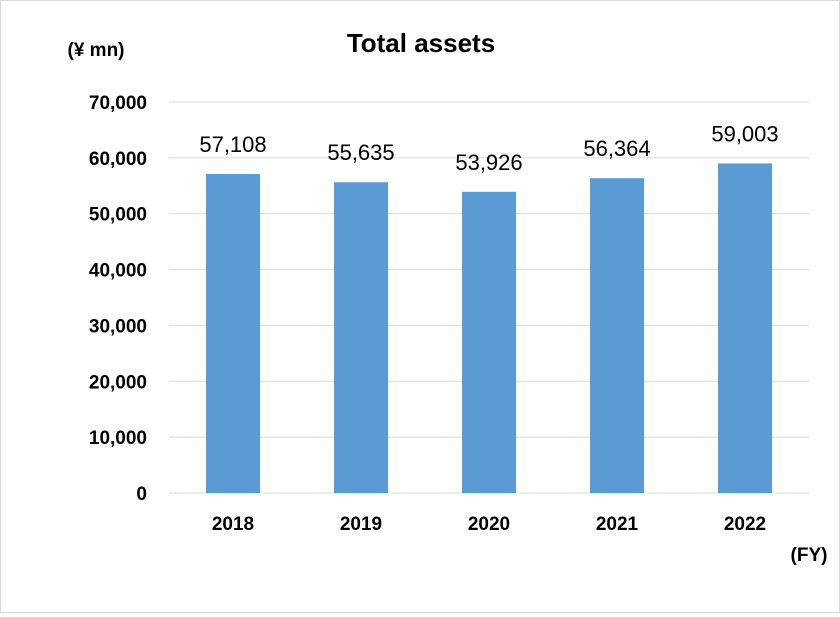 The height and width of the screenshot is (617, 840). I want to click on y-unit-label: (¥ mn), so click(96, 50).